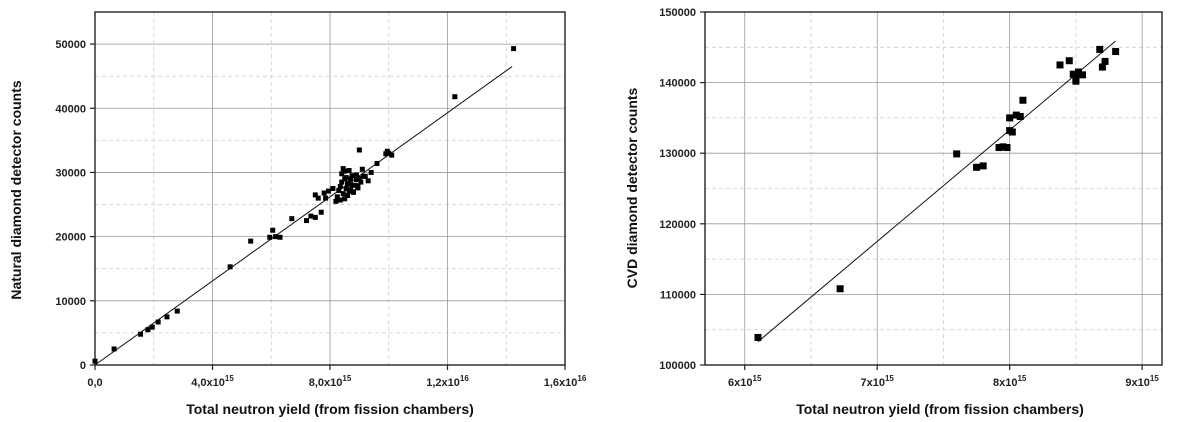 Image resolution: width=1188 pixels, height=422 pixels. I want to click on chart-natural-x-tick-label: 1,2x10¹⁶, so click(447, 381).